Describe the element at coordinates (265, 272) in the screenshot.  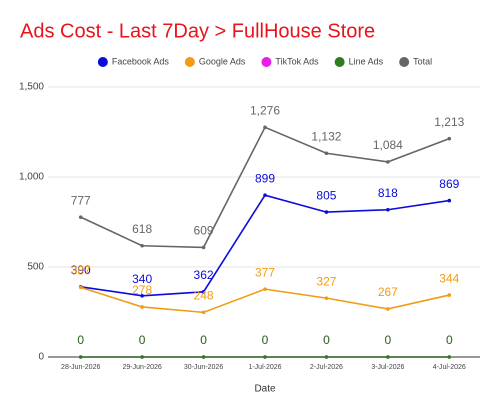
I see `data-label: 377` at that location.